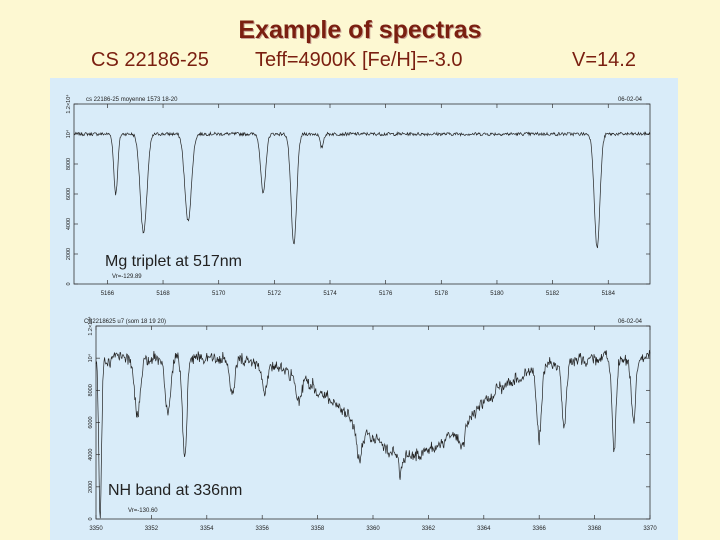 The width and height of the screenshot is (720, 540). Describe the element at coordinates (360, 30) in the screenshot. I see `slide-title: Example of spectras` at that location.